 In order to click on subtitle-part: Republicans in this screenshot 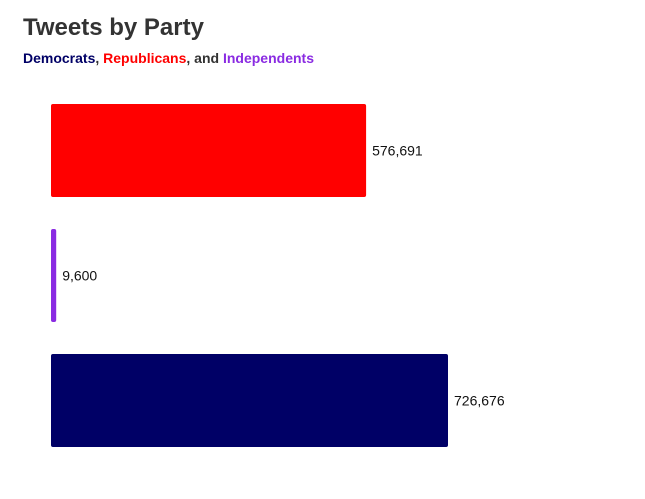, I will do `click(145, 58)`.